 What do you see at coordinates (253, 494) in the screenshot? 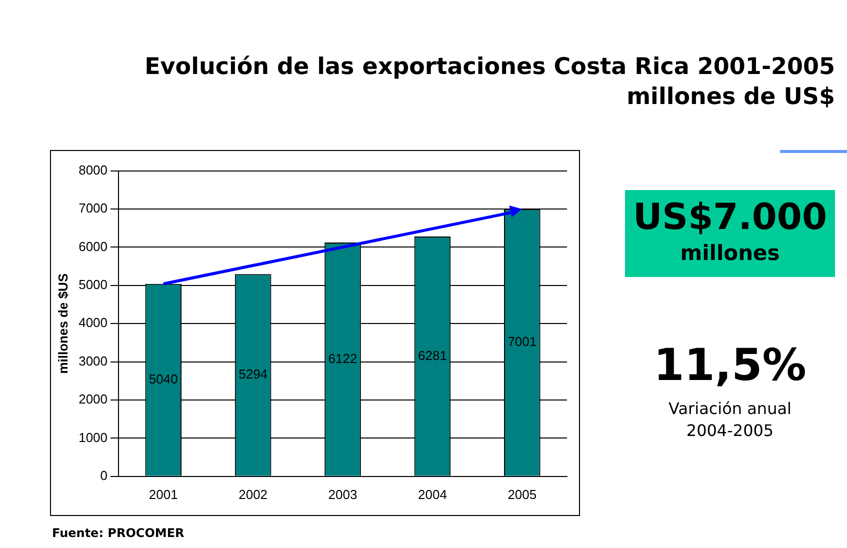
I see `x-tick-label: 2002` at bounding box center [253, 494].